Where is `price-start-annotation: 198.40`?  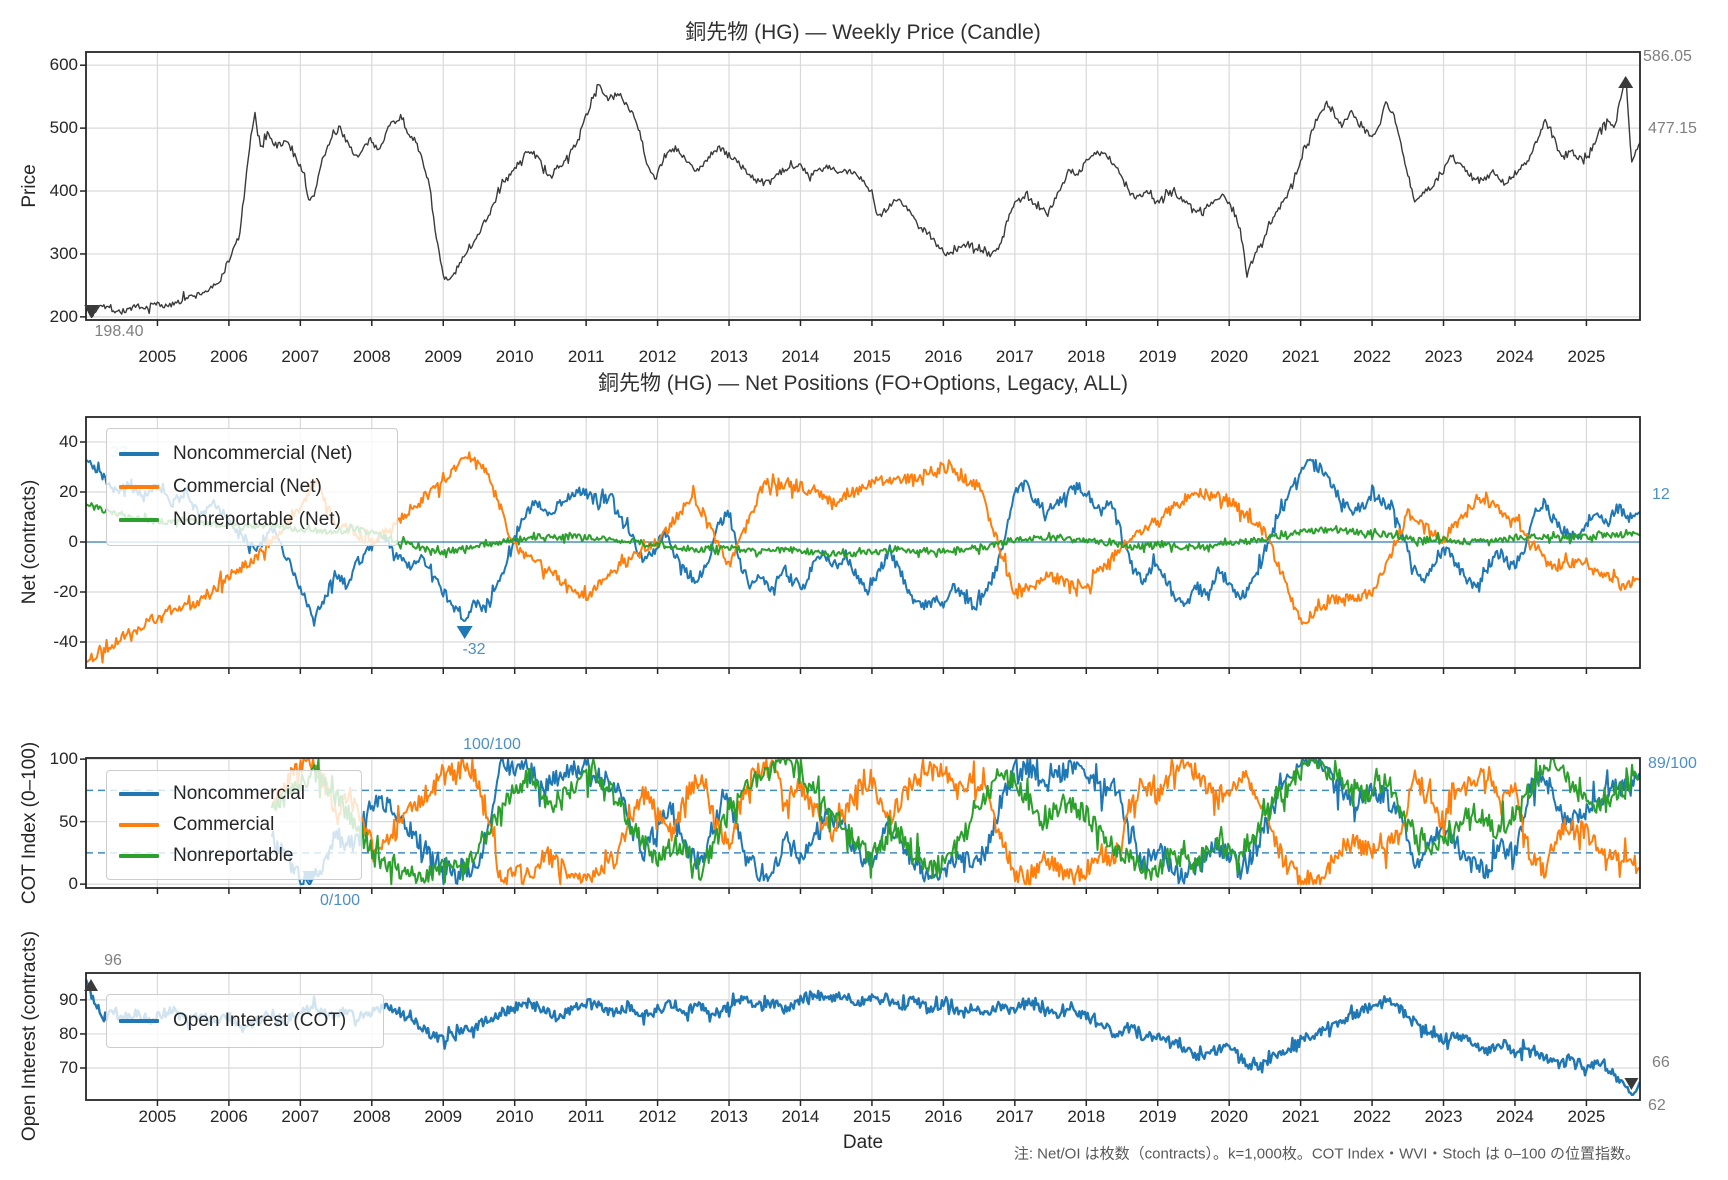 price-start-annotation: 198.40 is located at coordinates (119, 331).